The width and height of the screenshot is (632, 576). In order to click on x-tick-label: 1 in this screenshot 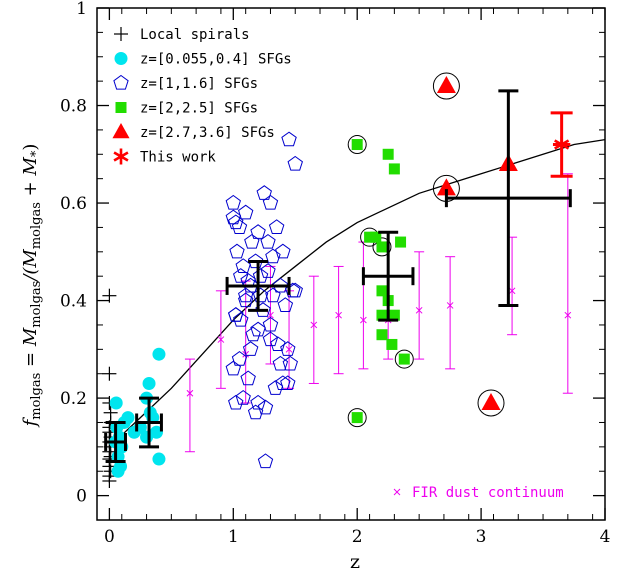, I will do `click(233, 537)`.